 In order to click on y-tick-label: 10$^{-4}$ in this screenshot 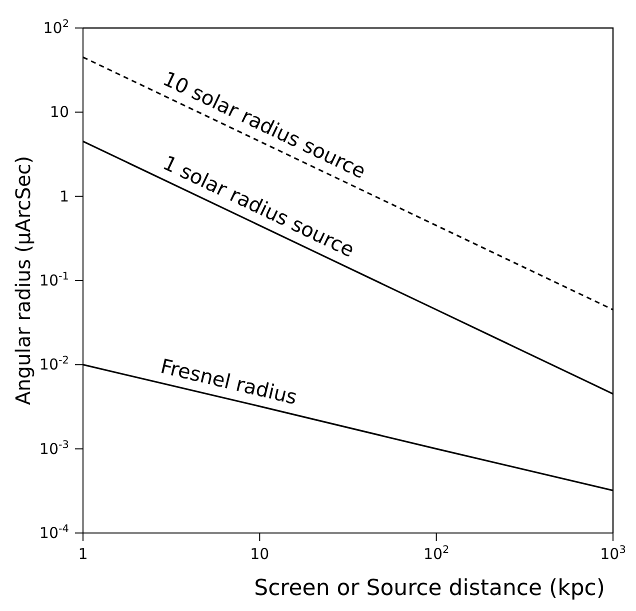, I will do `click(54, 532)`.